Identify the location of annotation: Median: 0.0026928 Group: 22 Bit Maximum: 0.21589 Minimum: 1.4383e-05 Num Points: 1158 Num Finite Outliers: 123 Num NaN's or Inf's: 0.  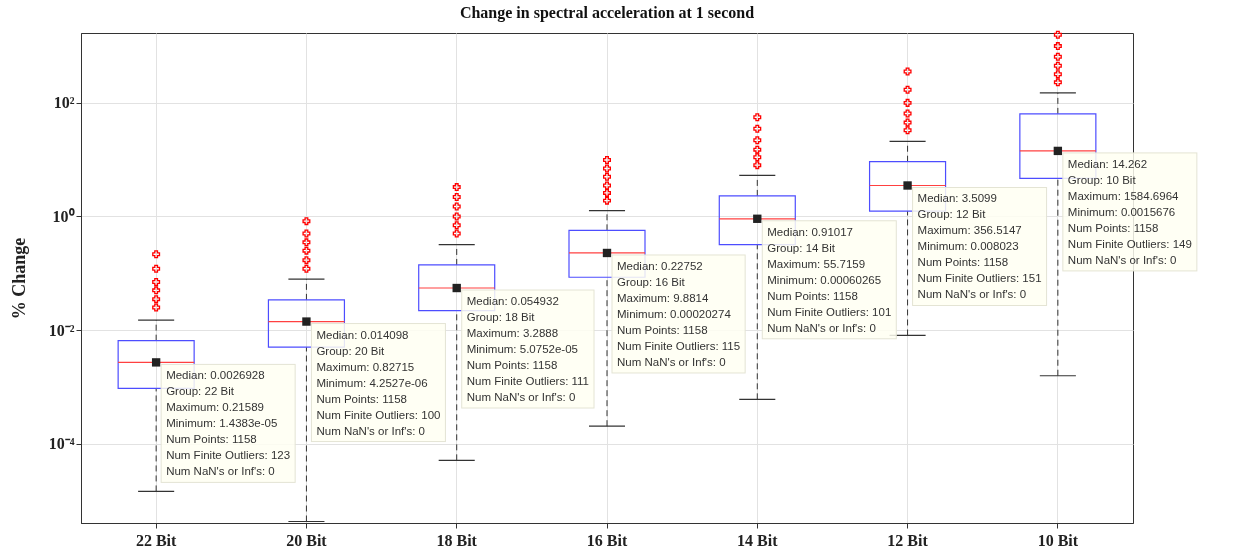
(228, 423).